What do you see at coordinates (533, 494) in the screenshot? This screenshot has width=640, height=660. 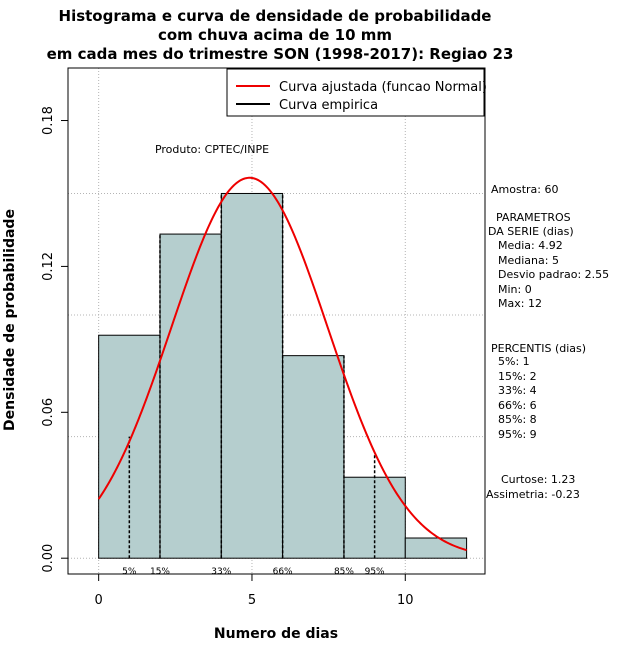 I see `stat-assimetria: Assimetria: -0.23` at bounding box center [533, 494].